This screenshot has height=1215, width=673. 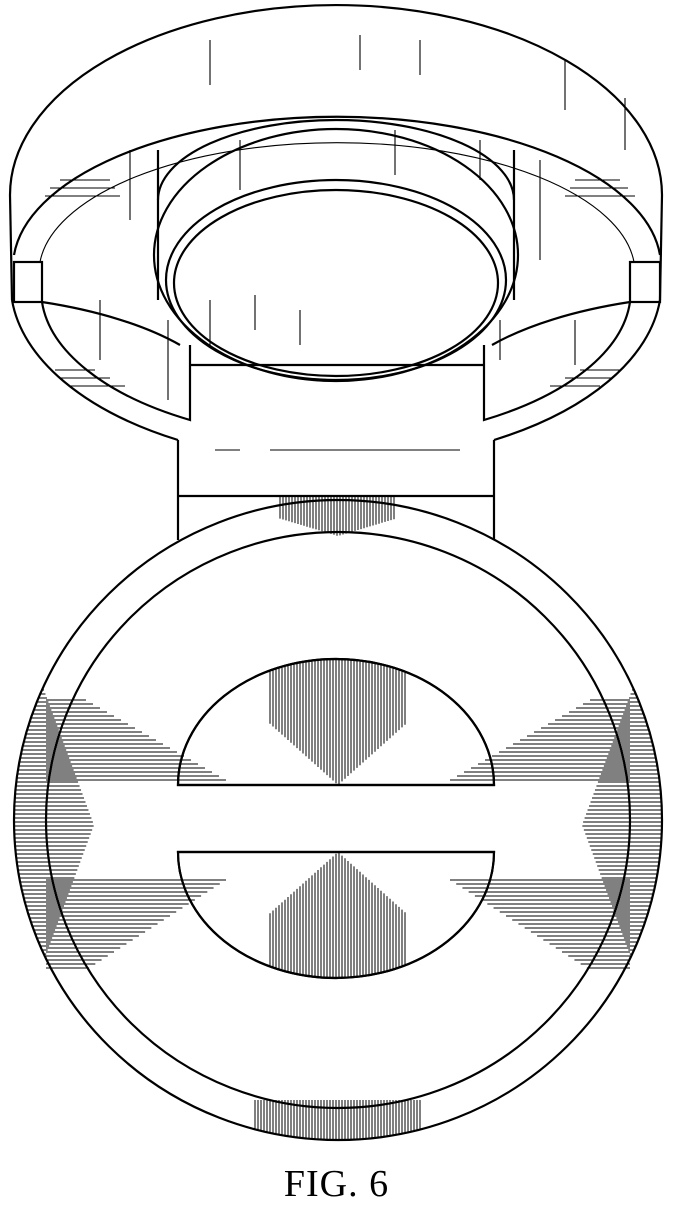 What do you see at coordinates (557, 361) in the screenshot?
I see `cap-well-right` at bounding box center [557, 361].